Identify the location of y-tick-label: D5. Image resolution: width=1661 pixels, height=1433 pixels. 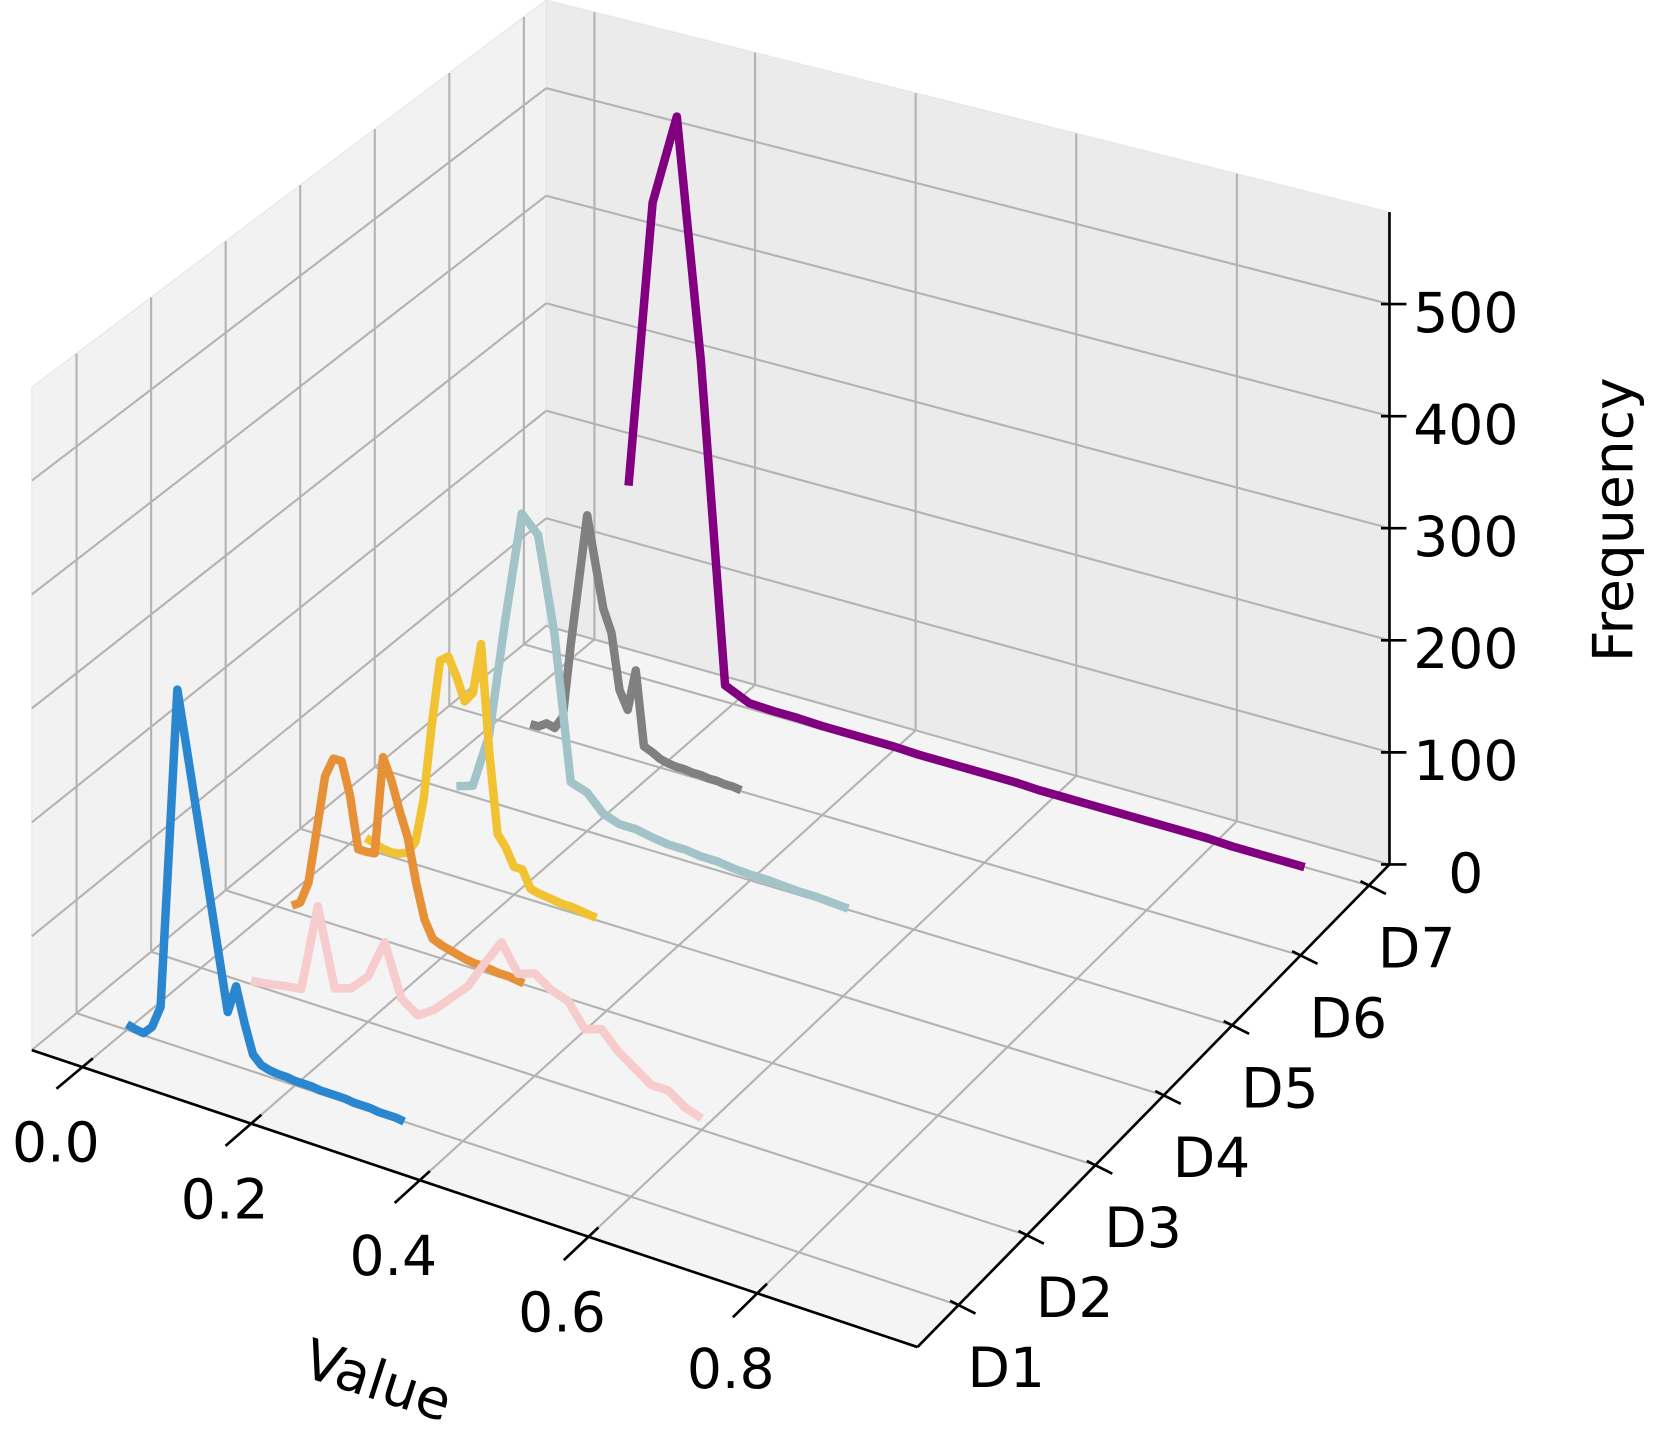
(1280, 1089).